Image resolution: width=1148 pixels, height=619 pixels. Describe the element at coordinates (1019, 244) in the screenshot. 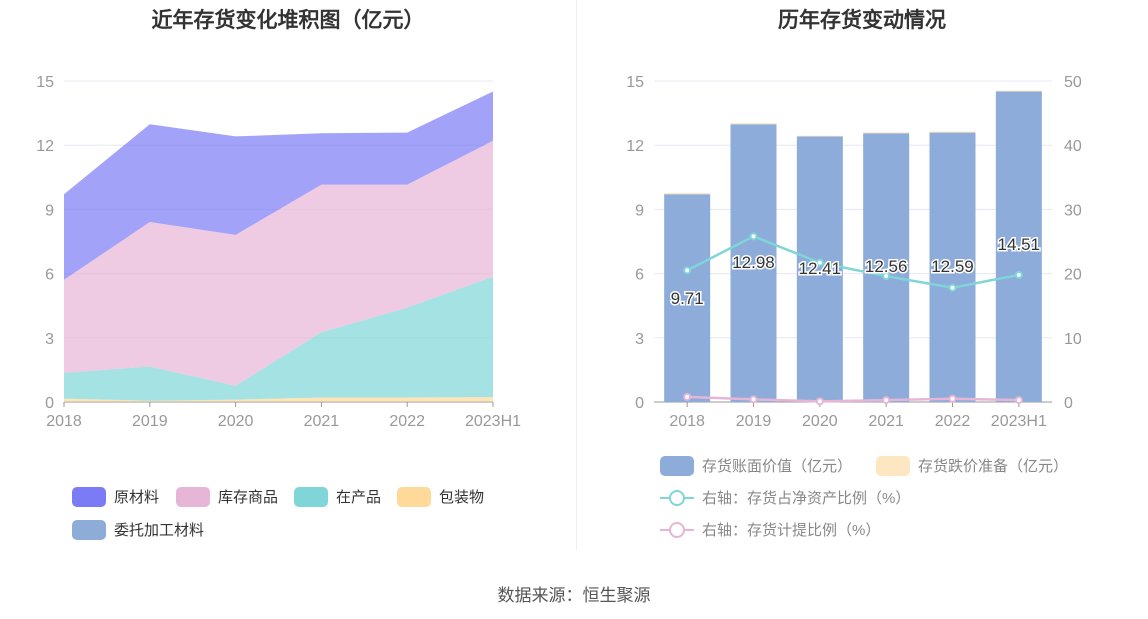

I see `bar-value-label: 14.51` at that location.